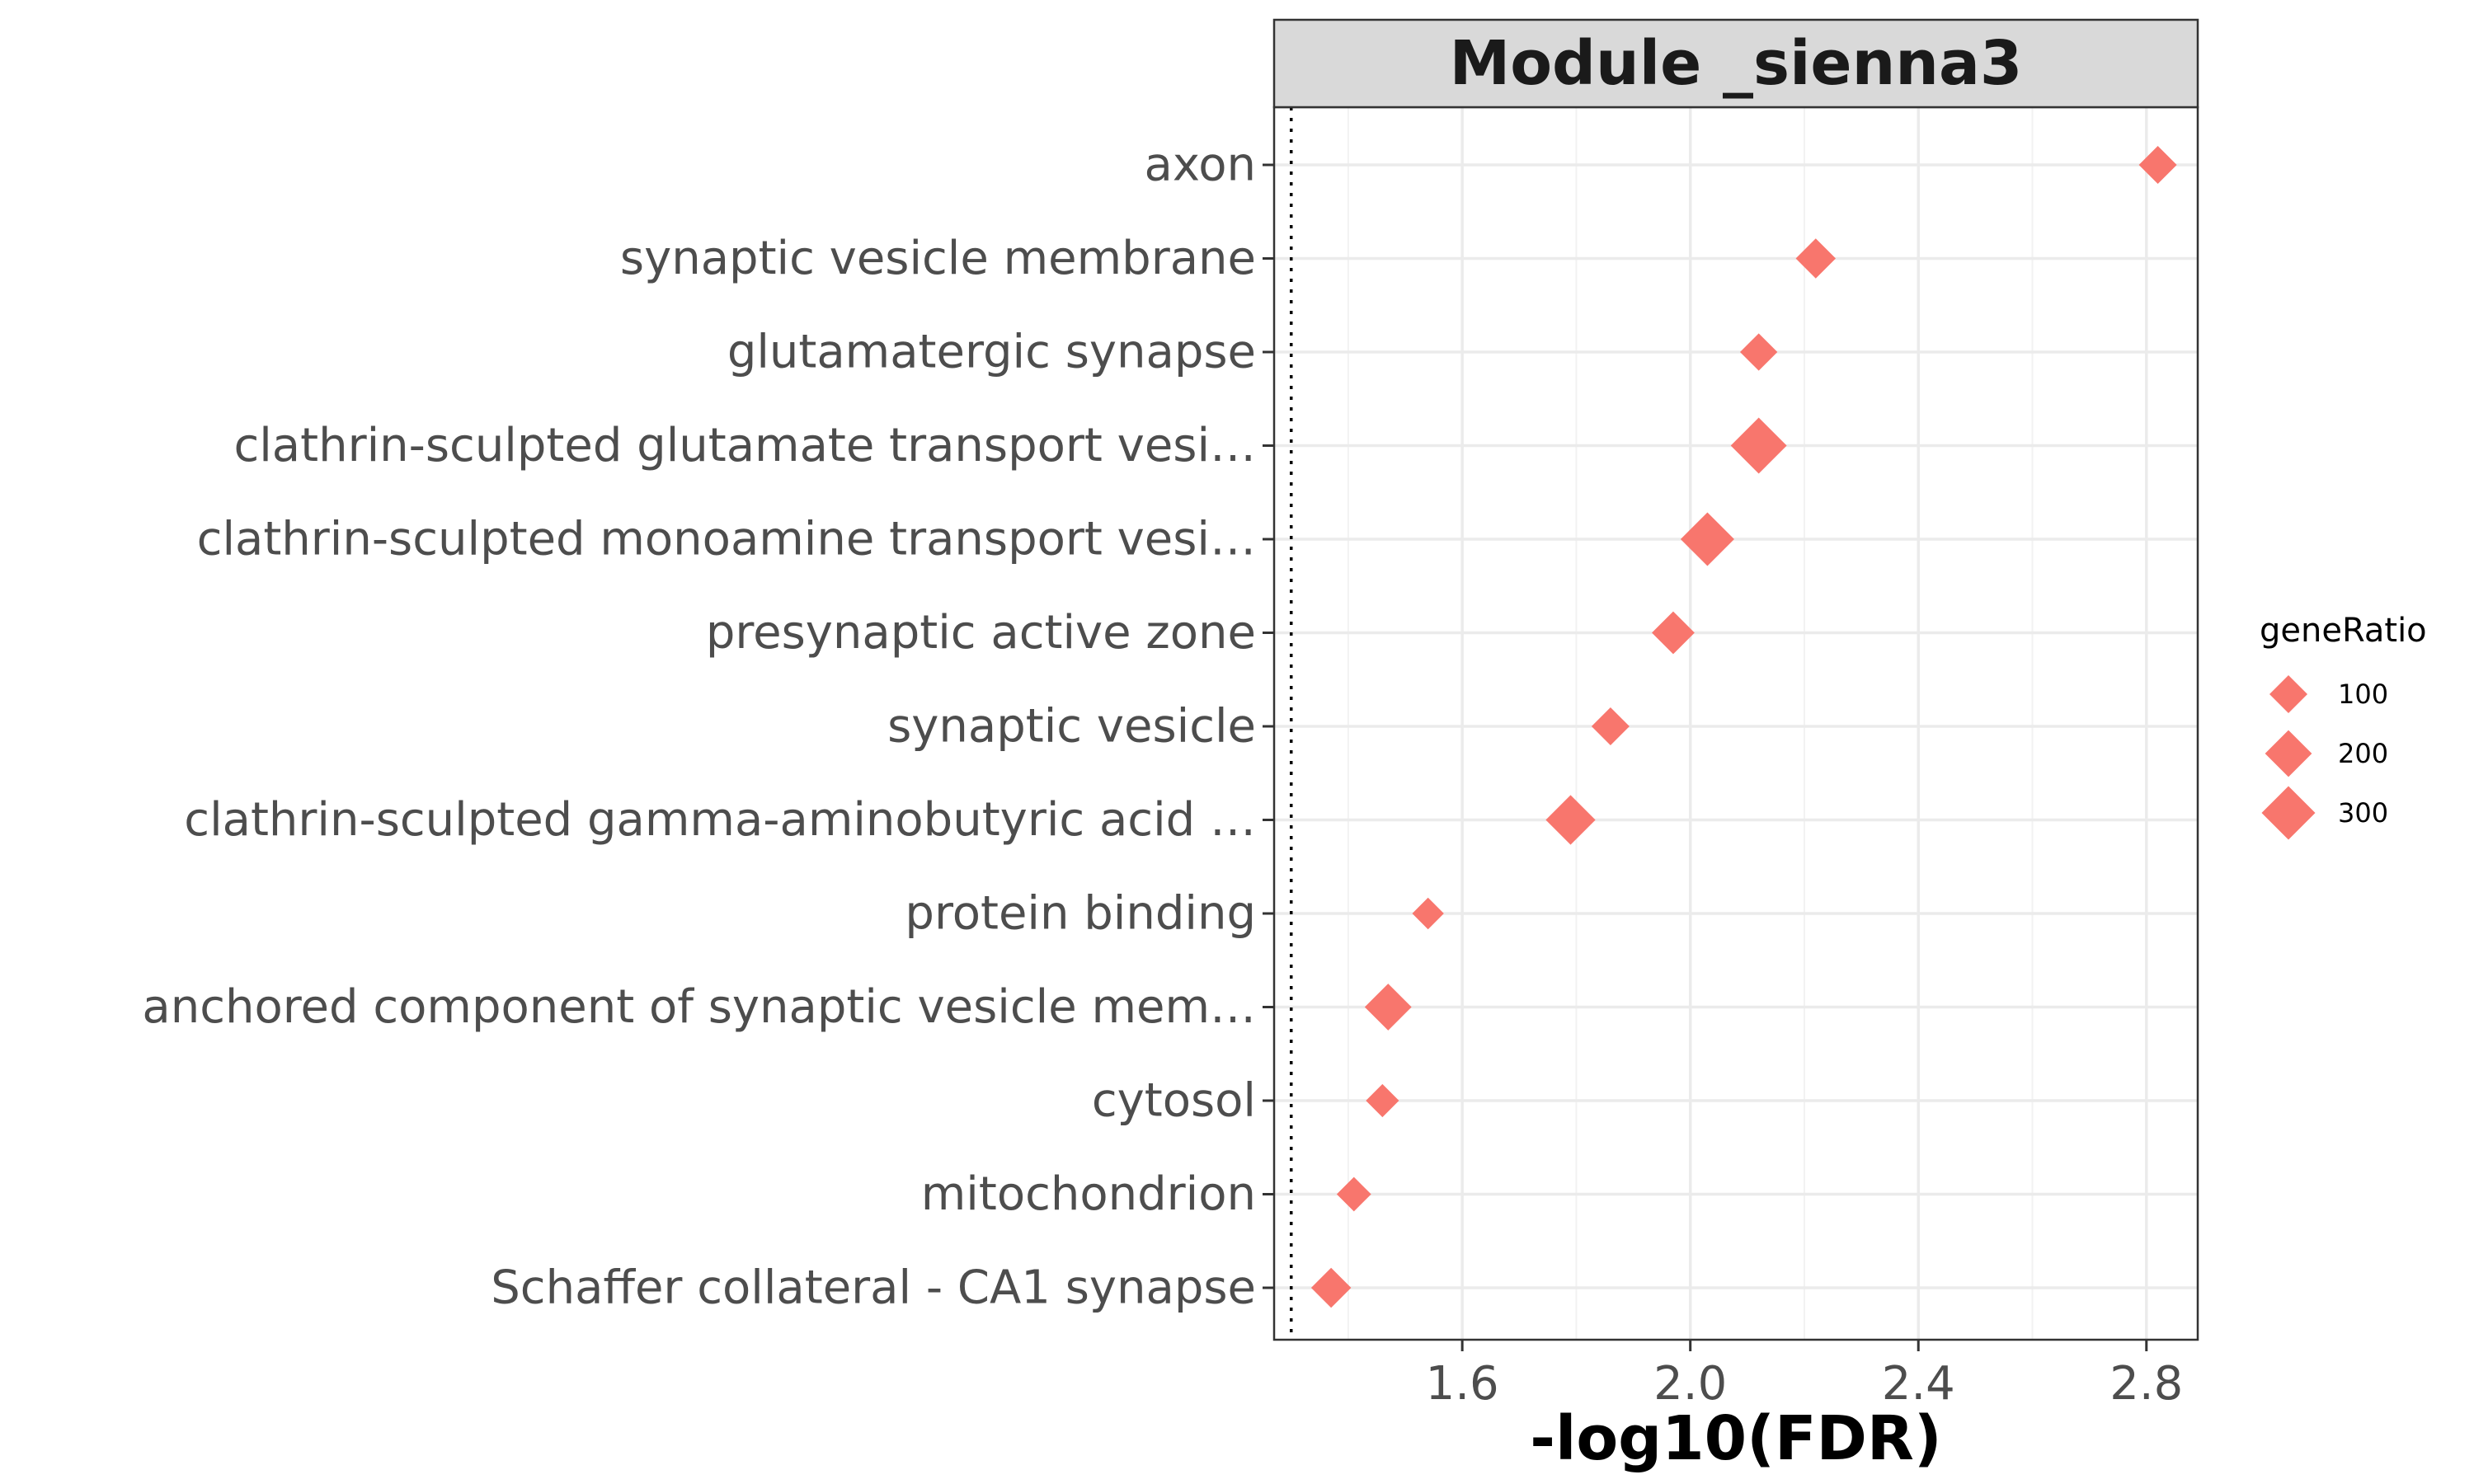 This screenshot has height=1484, width=2474. Describe the element at coordinates (2343, 631) in the screenshot. I see `legend-title: geneRatio` at that location.